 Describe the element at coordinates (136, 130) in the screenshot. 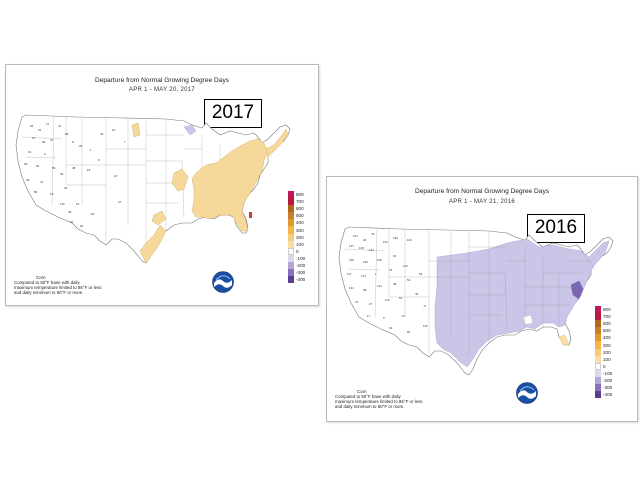

I see `above-normal-region-nd` at that location.